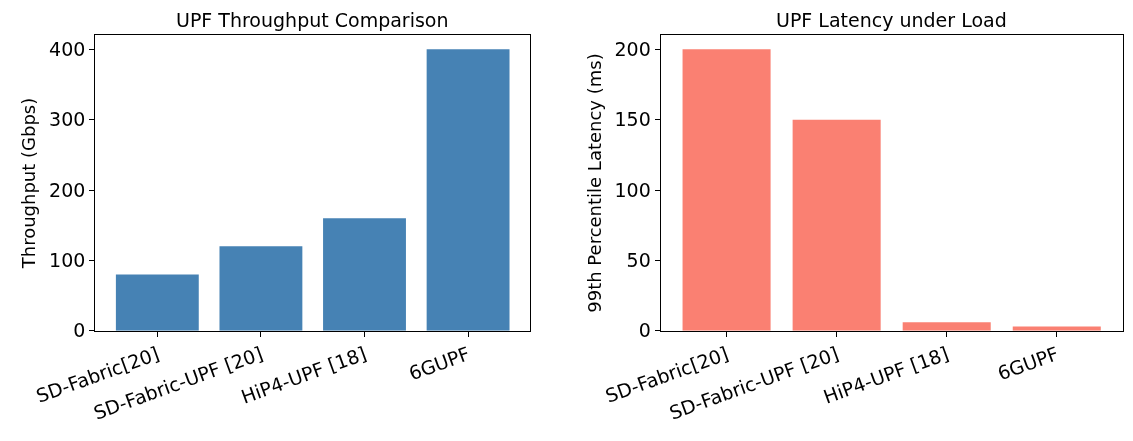  I want to click on chart-title: UPF Throughput Comparison, so click(312, 20).